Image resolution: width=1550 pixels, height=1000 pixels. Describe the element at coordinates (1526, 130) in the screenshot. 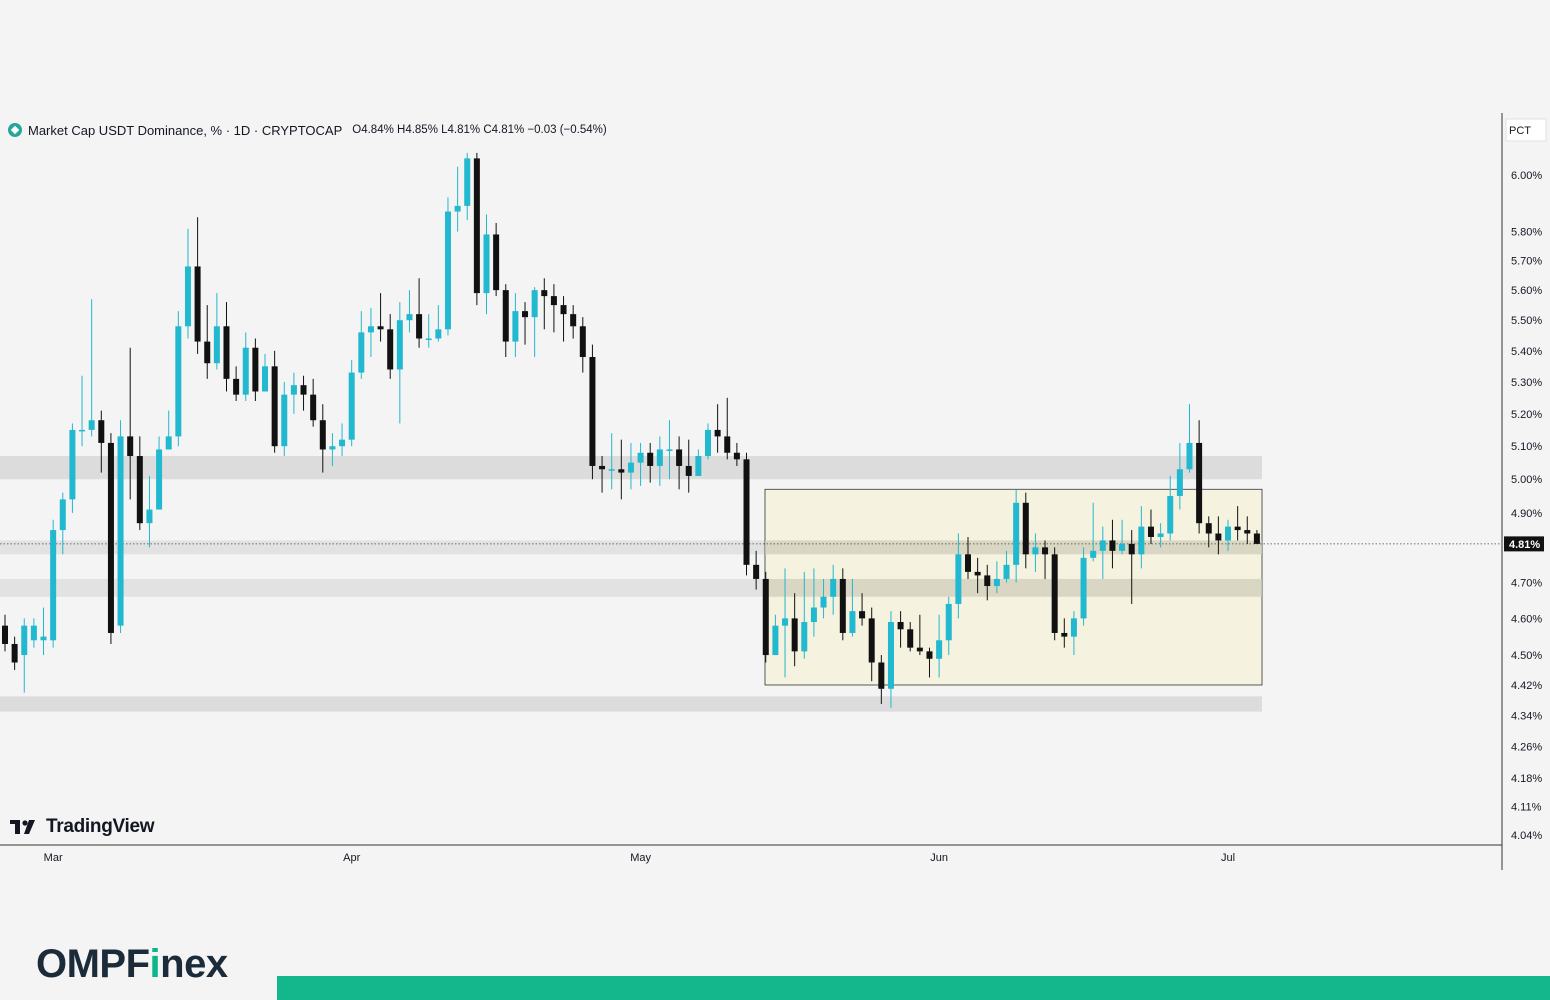

I see `scale-mode-box: PCT` at that location.